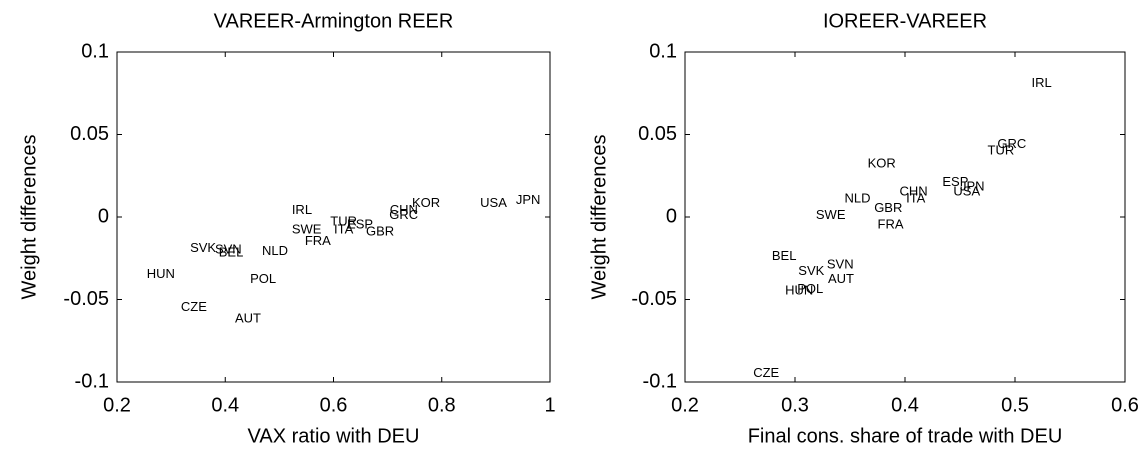 The width and height of the screenshot is (1146, 452). I want to click on x-axis-label: Final cons. share of trade with DEU, so click(905, 436).